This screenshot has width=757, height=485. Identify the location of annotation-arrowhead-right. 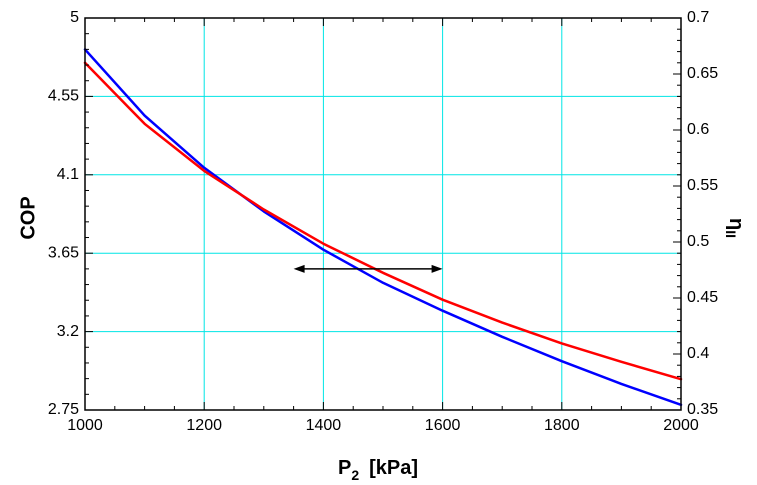
(437, 268).